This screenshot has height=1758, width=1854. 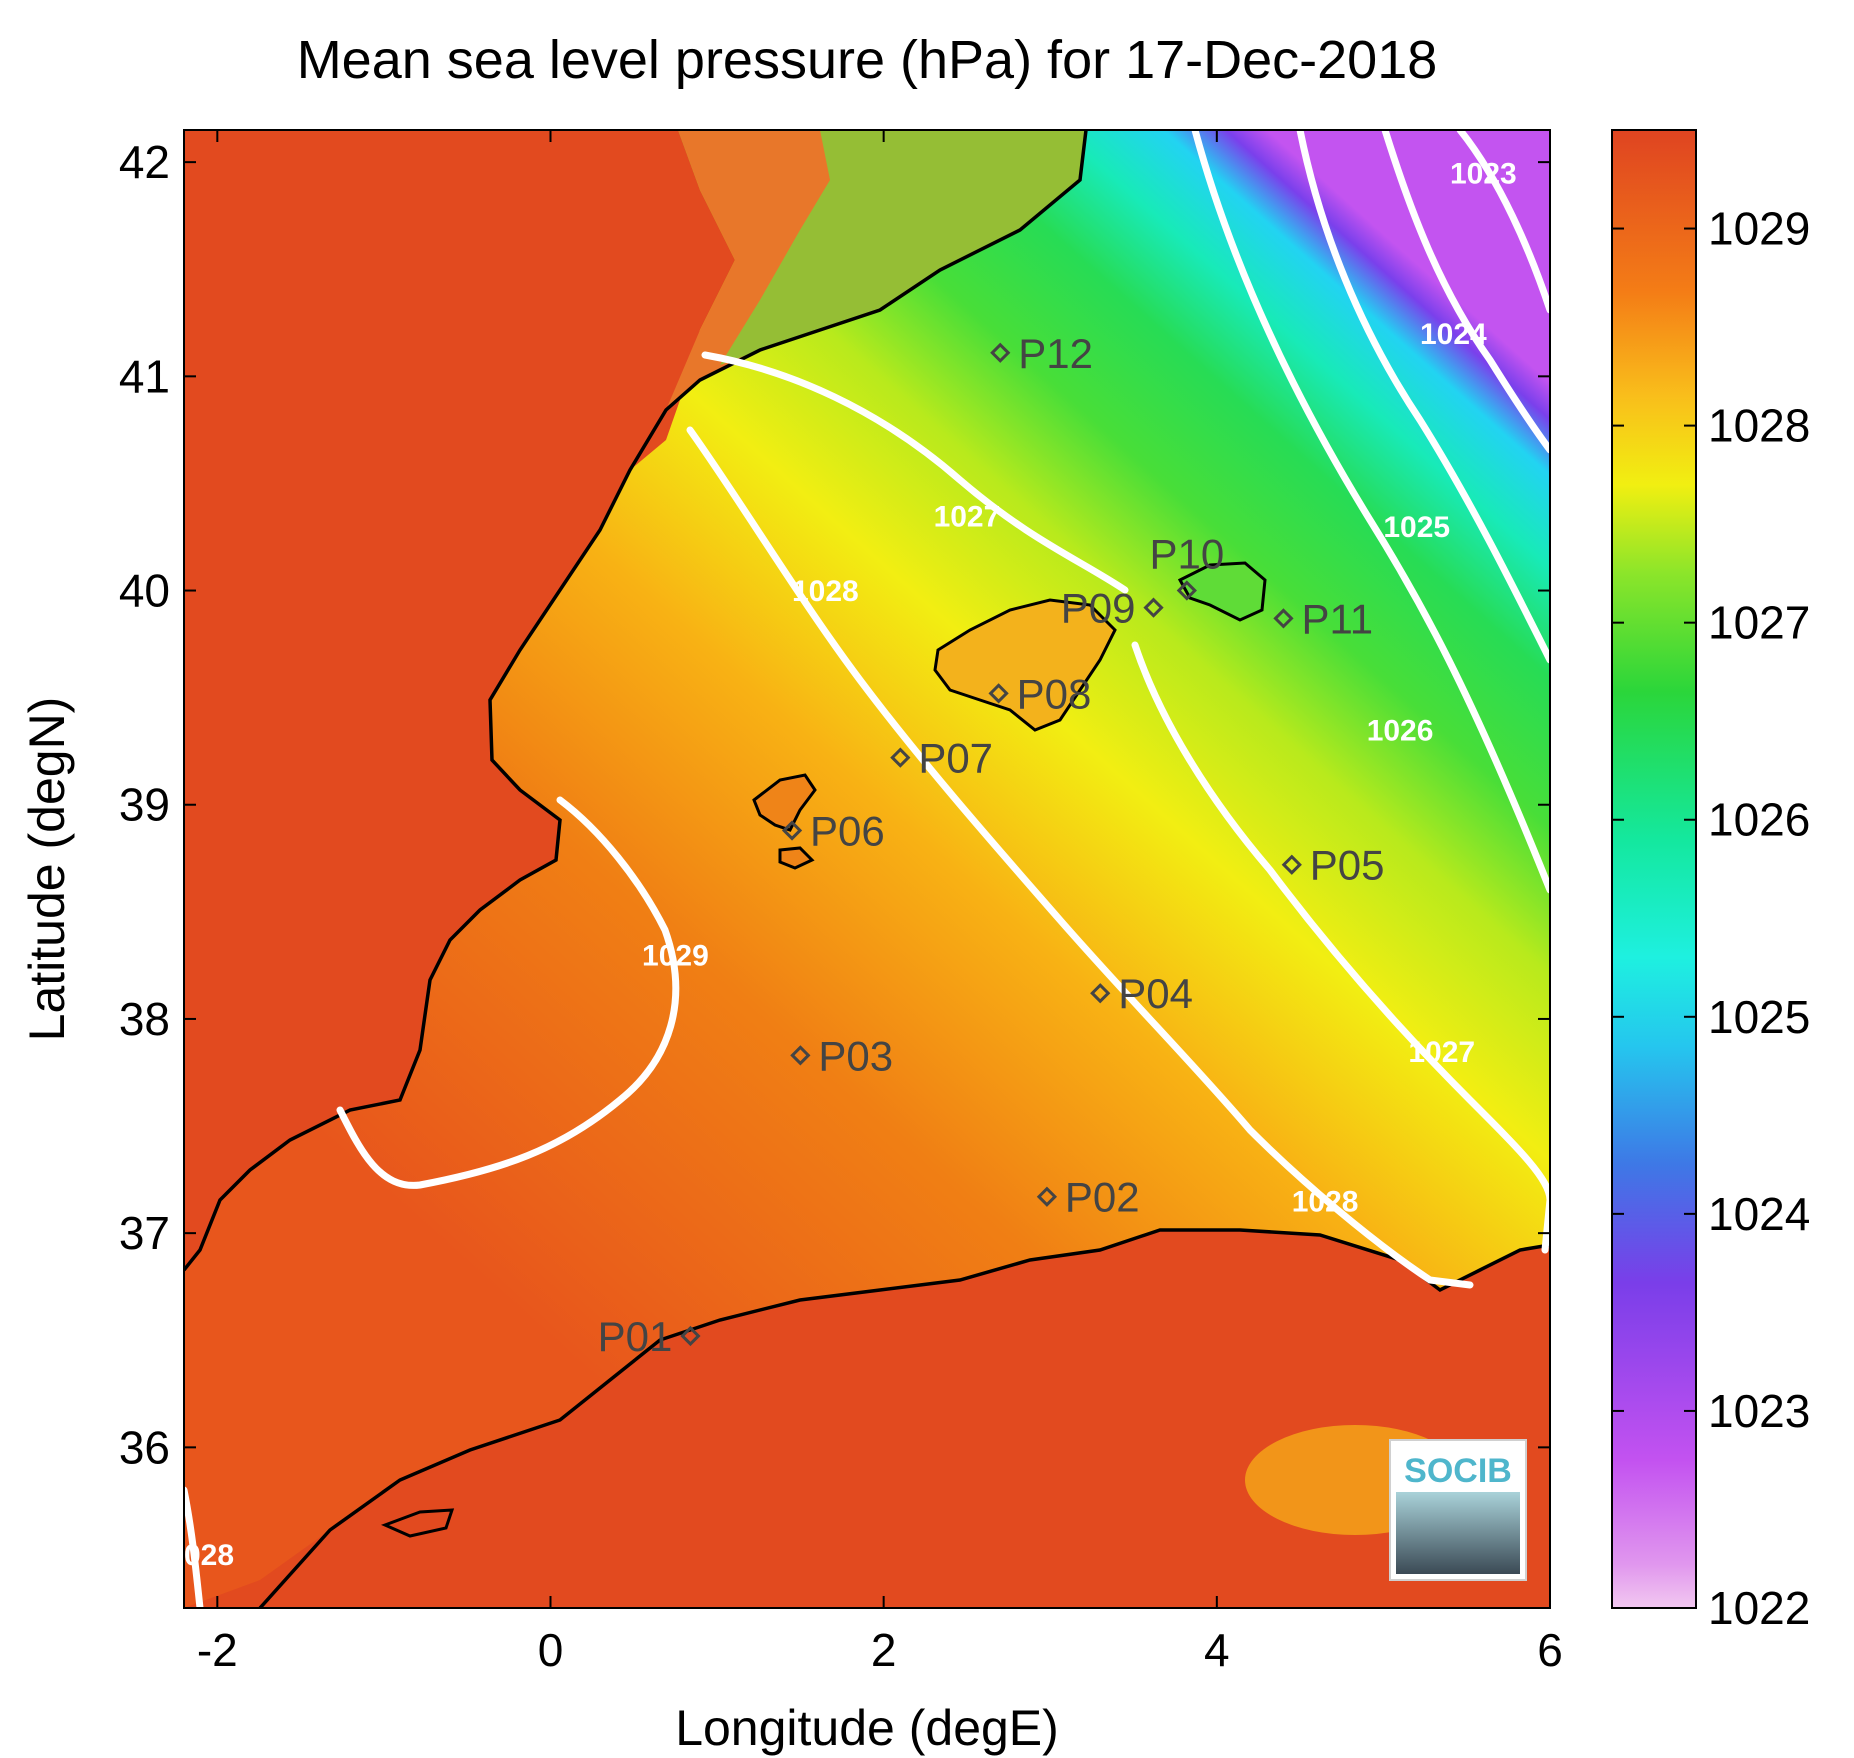 I want to click on island-mallorca, so click(x=1025, y=665).